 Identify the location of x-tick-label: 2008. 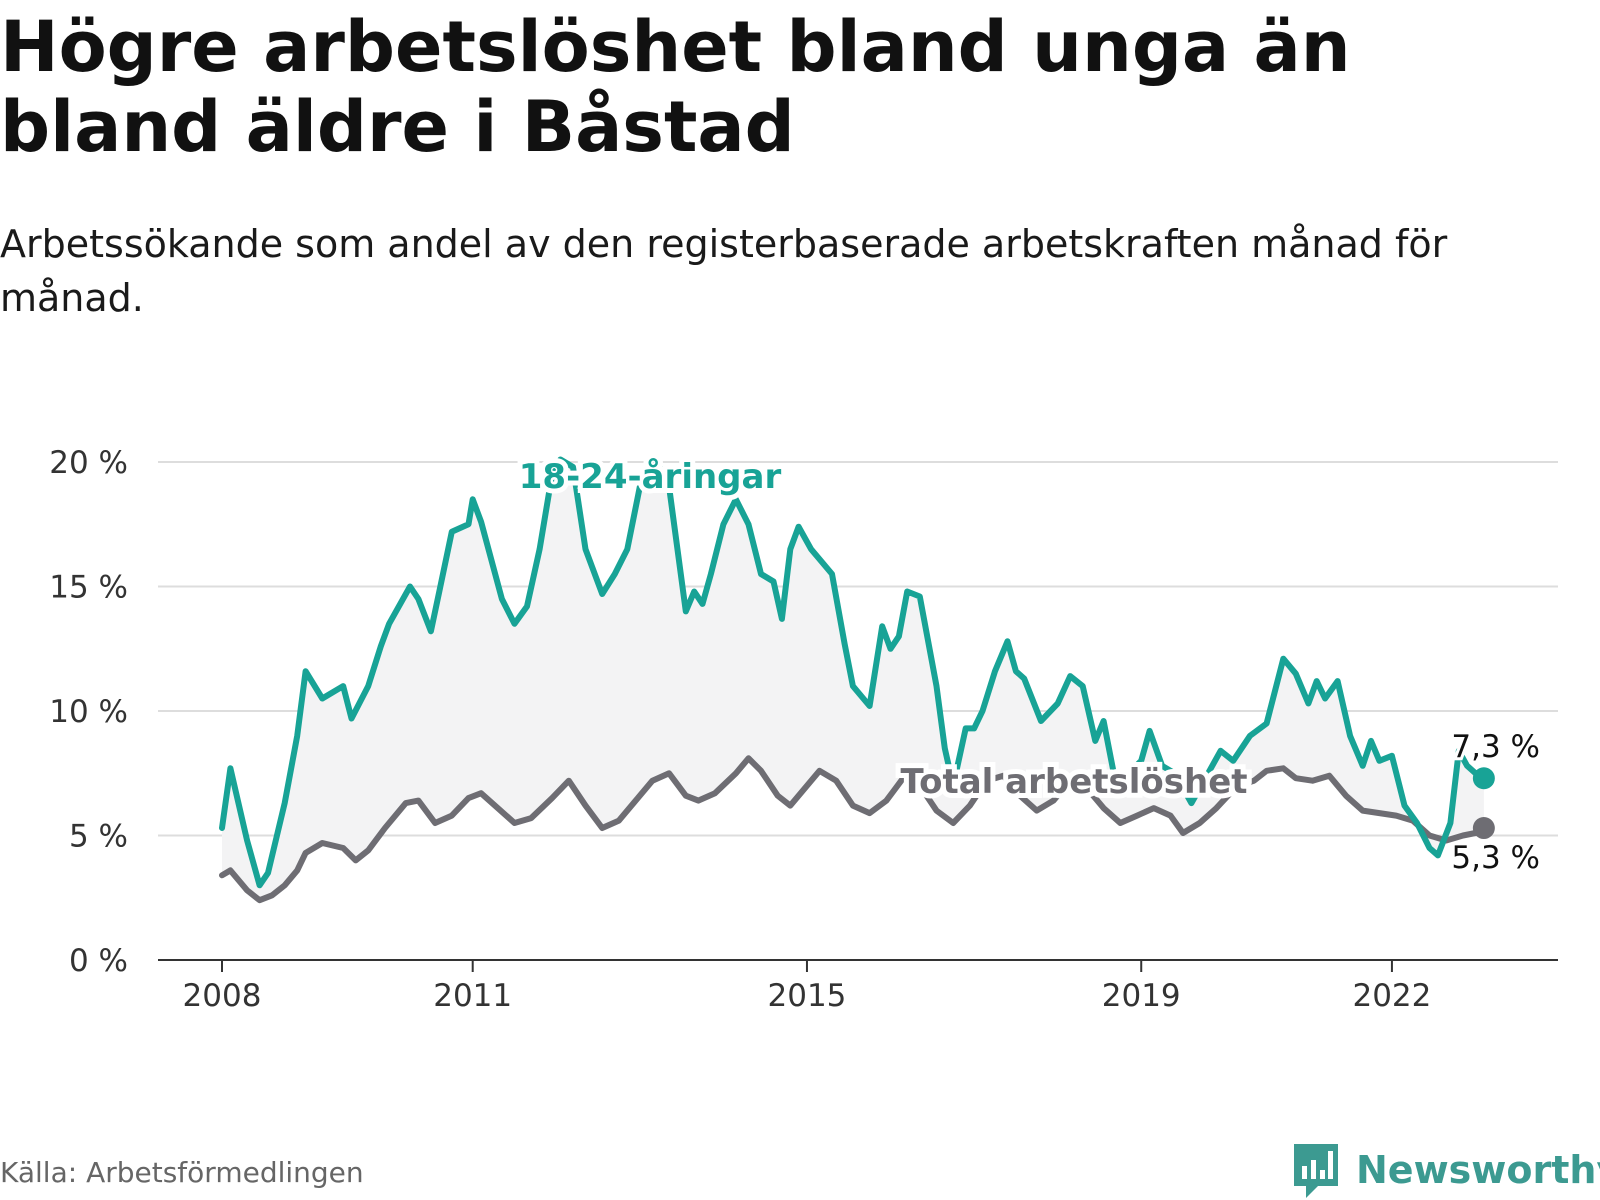
(222, 996).